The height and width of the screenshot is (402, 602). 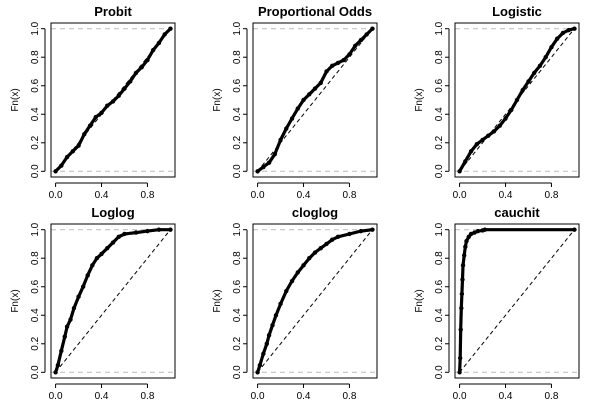 I want to click on panel-title: cauchit, so click(x=517, y=212).